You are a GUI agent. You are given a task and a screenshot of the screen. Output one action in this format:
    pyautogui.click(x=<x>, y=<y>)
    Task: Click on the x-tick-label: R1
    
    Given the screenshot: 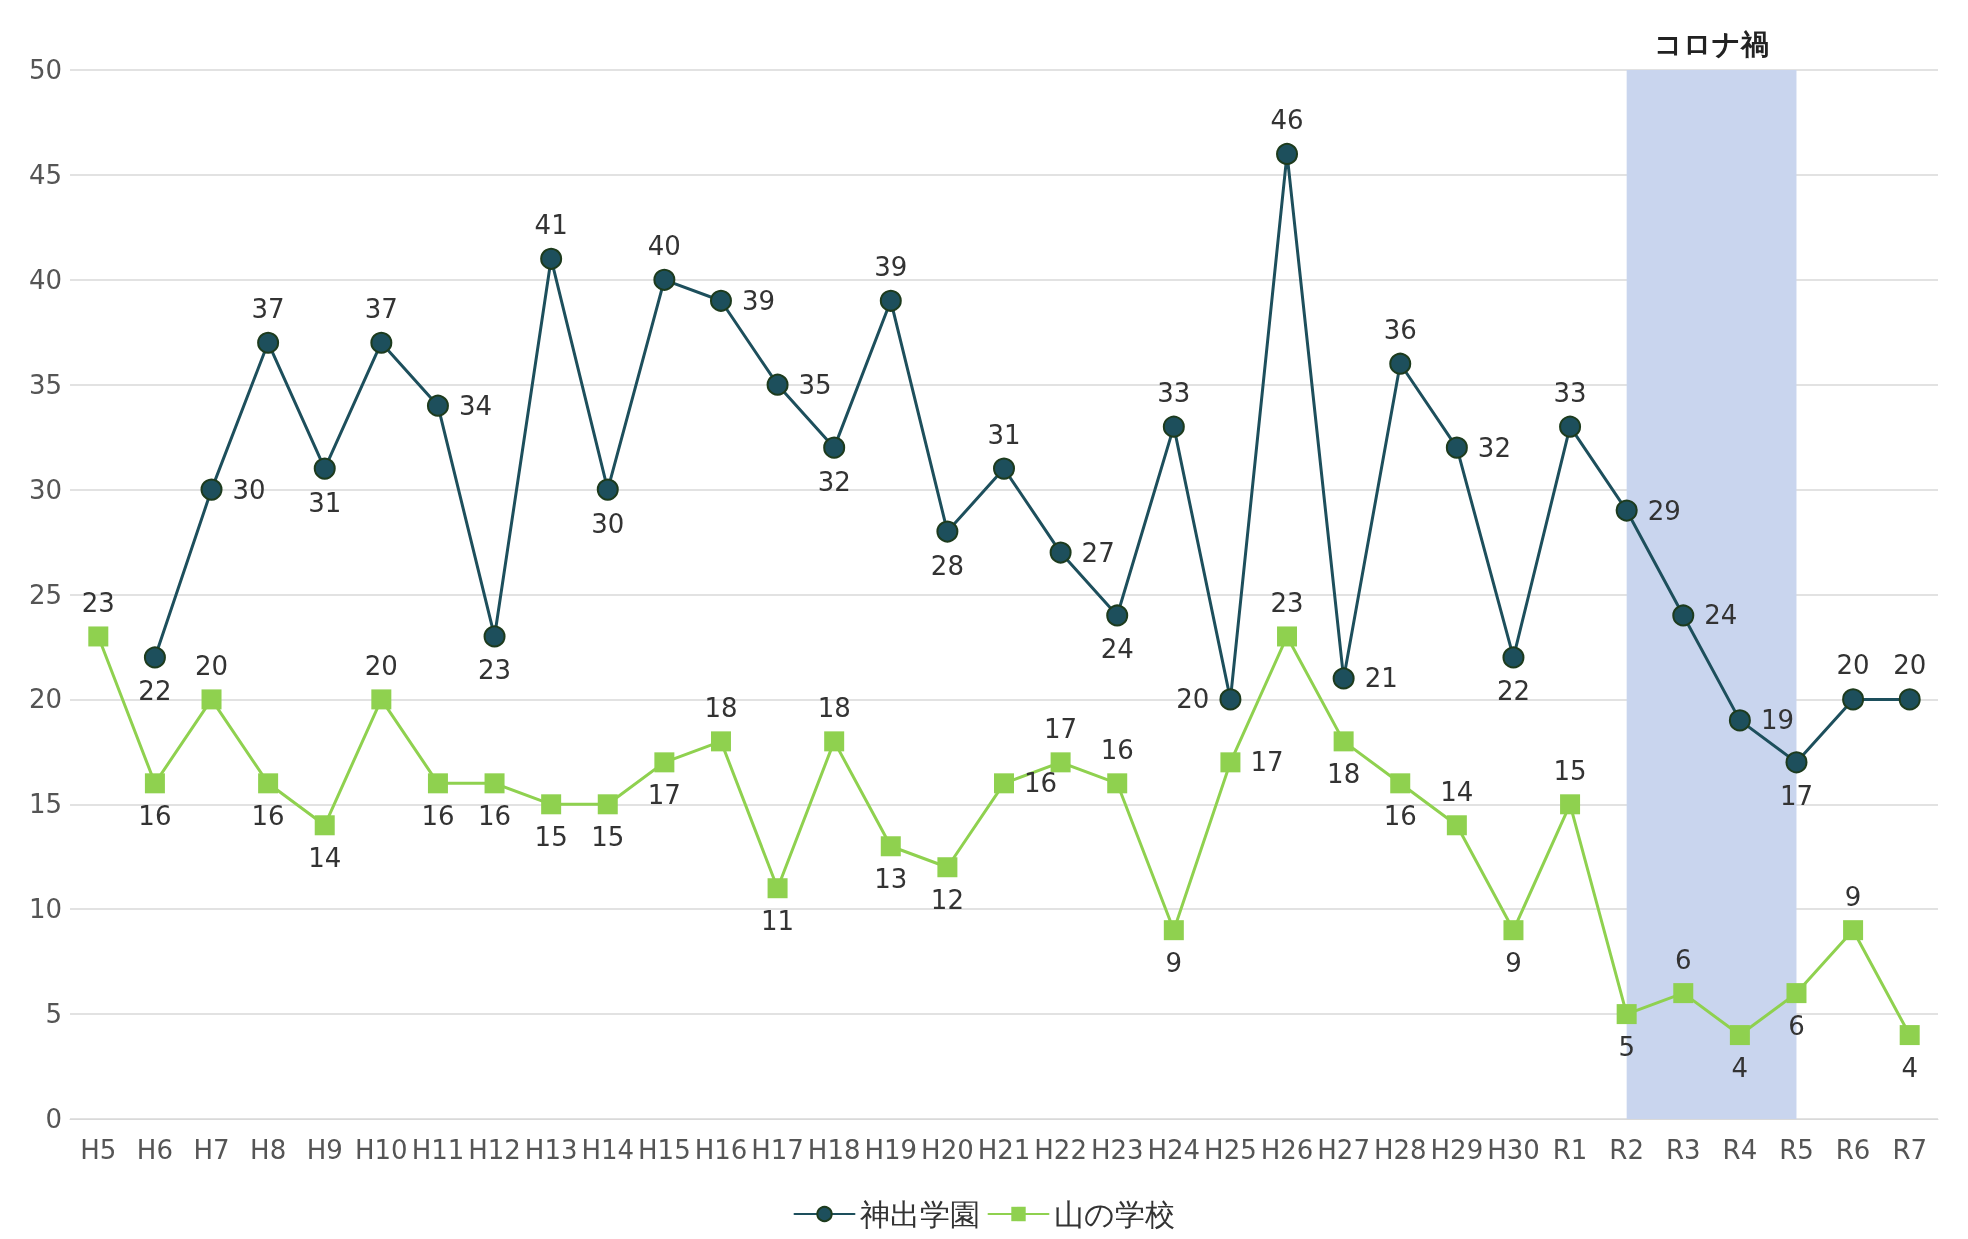 What is the action you would take?
    pyautogui.click(x=1570, y=1150)
    